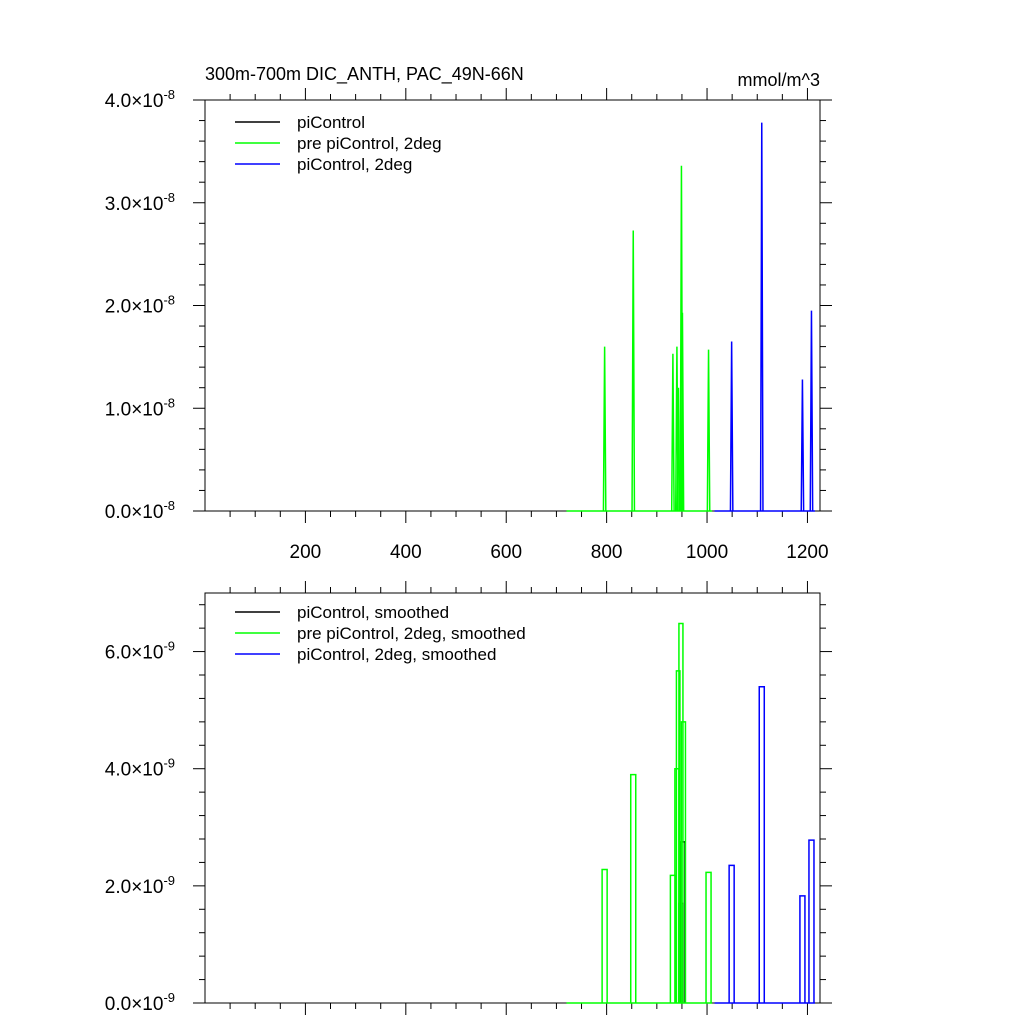  What do you see at coordinates (331, 122) in the screenshot?
I see `legend-label: piControl` at bounding box center [331, 122].